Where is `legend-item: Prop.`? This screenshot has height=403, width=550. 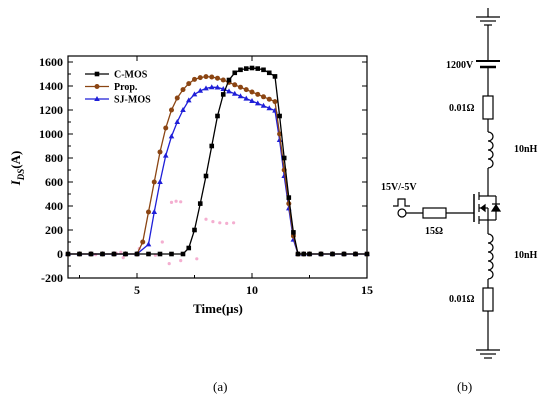 legend-item: Prop. is located at coordinates (111, 87).